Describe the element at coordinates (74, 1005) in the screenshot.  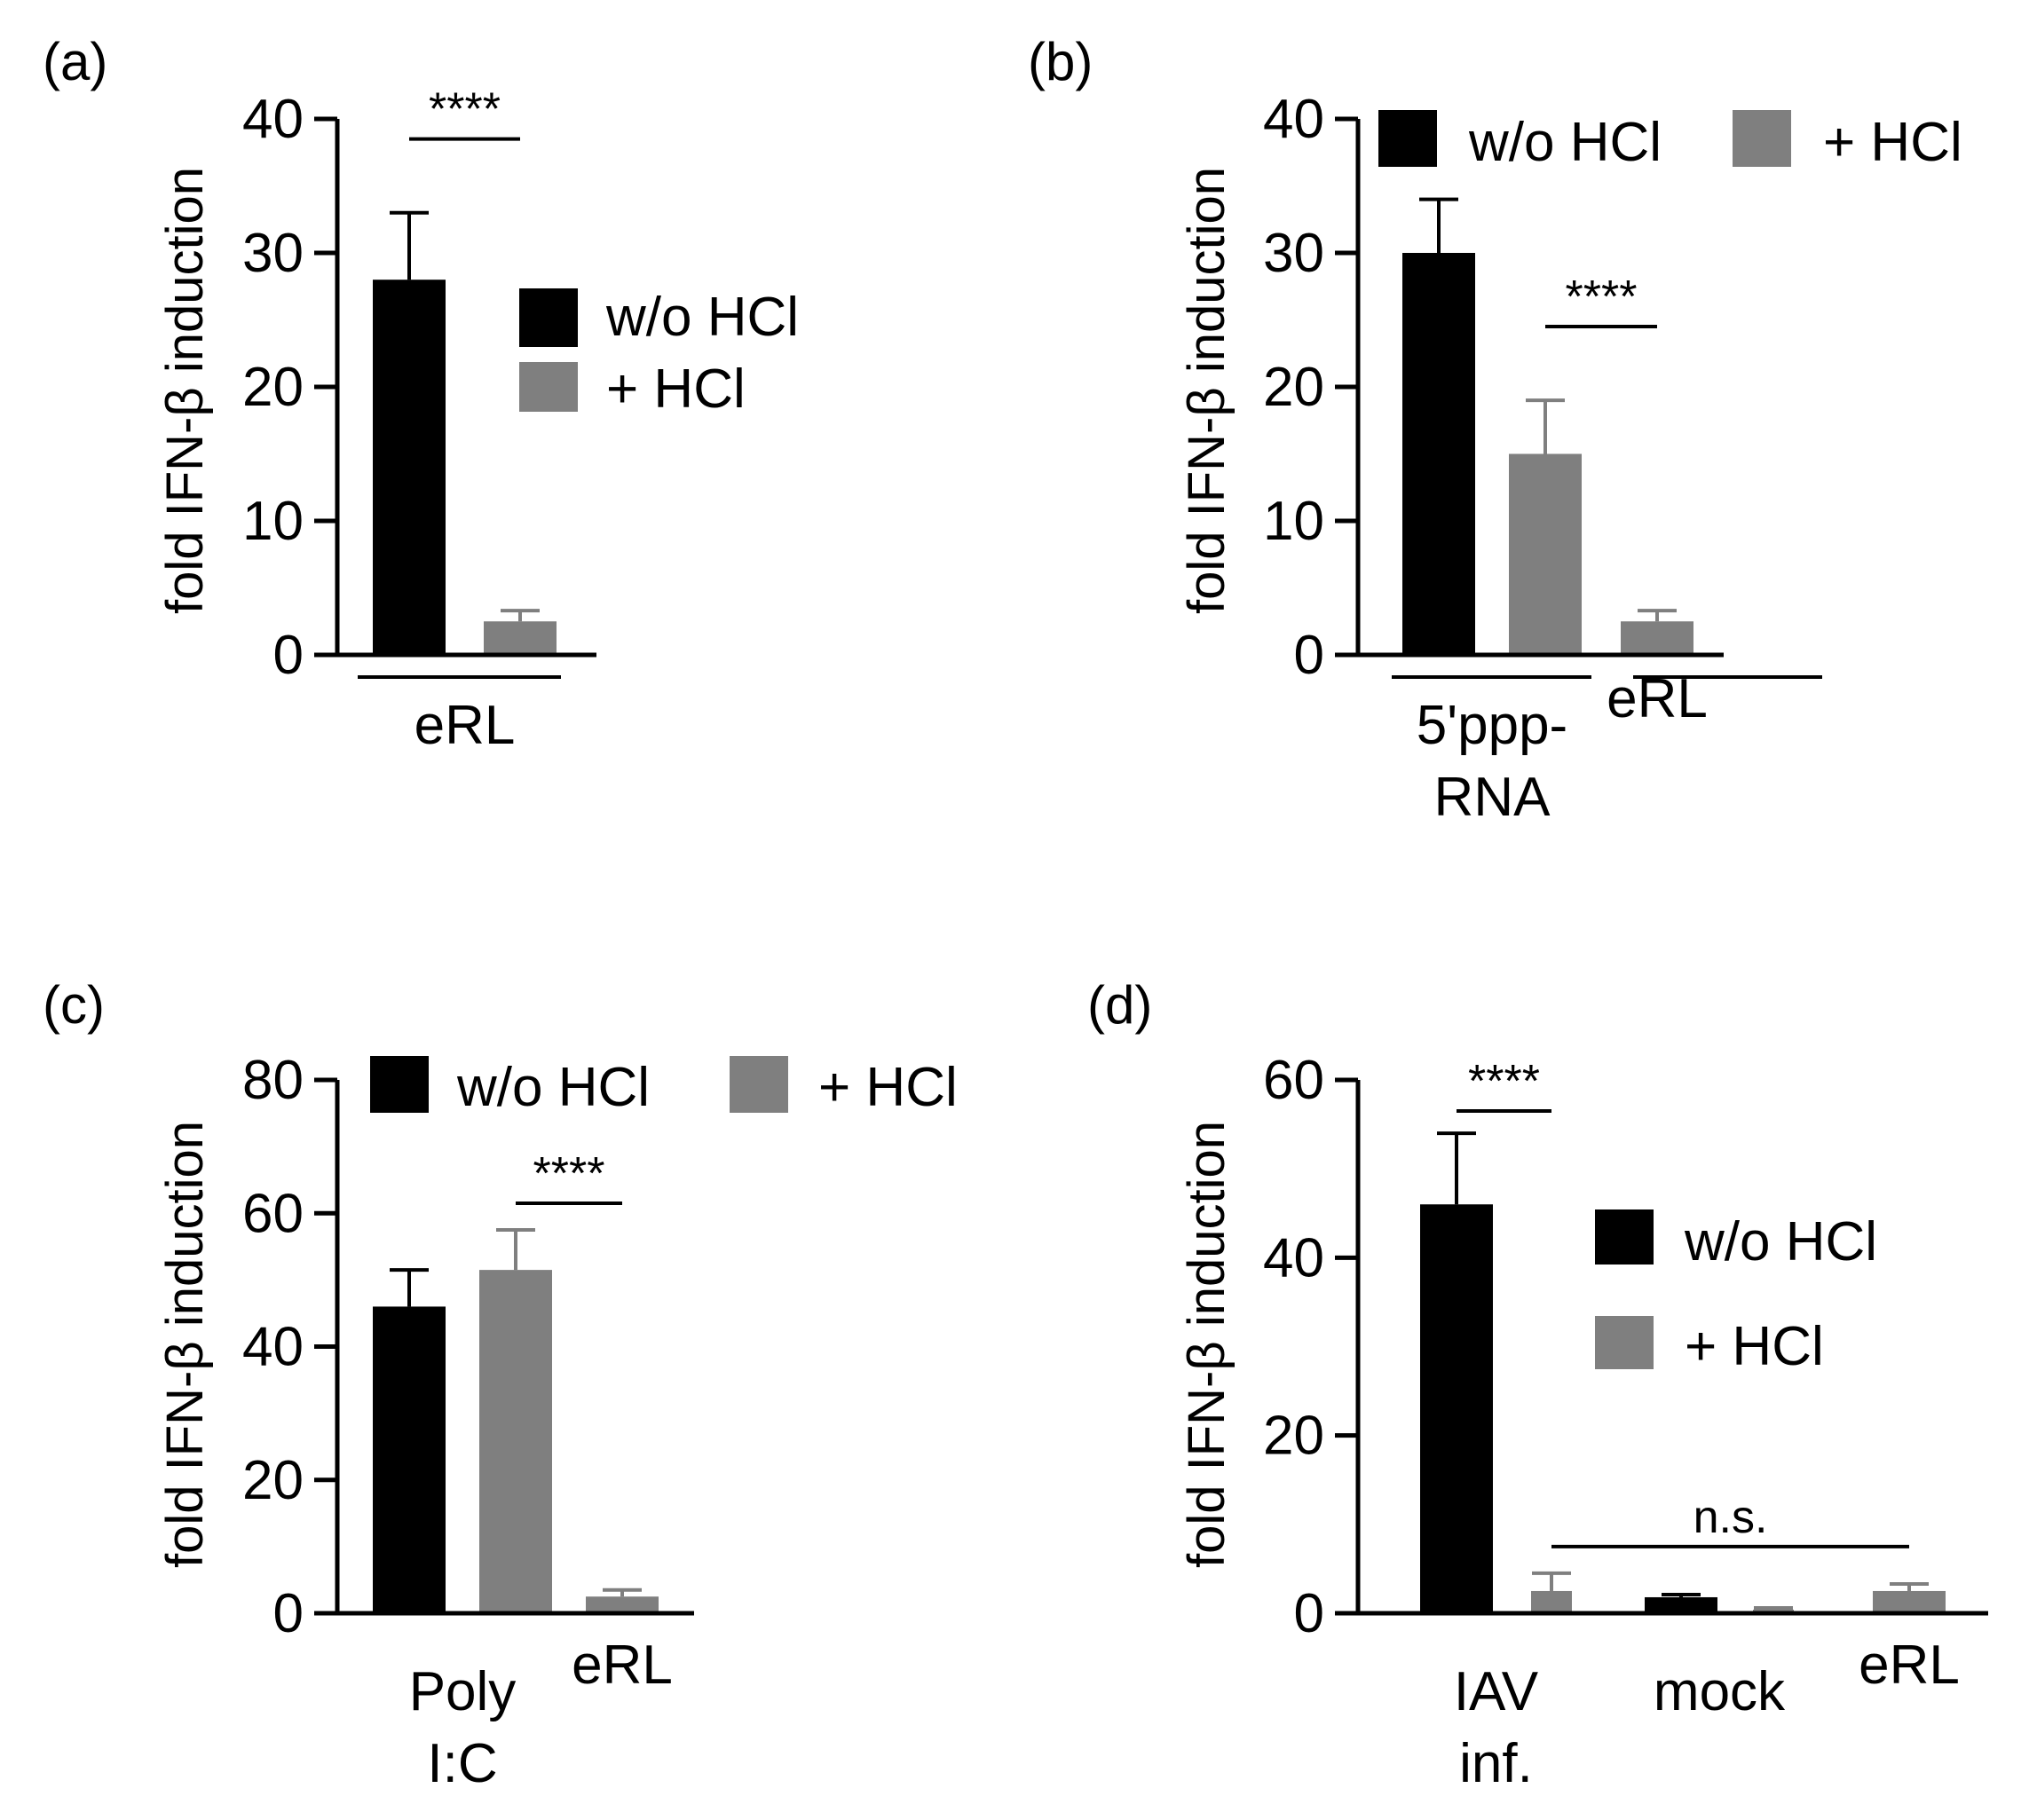
I see `panel-label: (c)` at that location.